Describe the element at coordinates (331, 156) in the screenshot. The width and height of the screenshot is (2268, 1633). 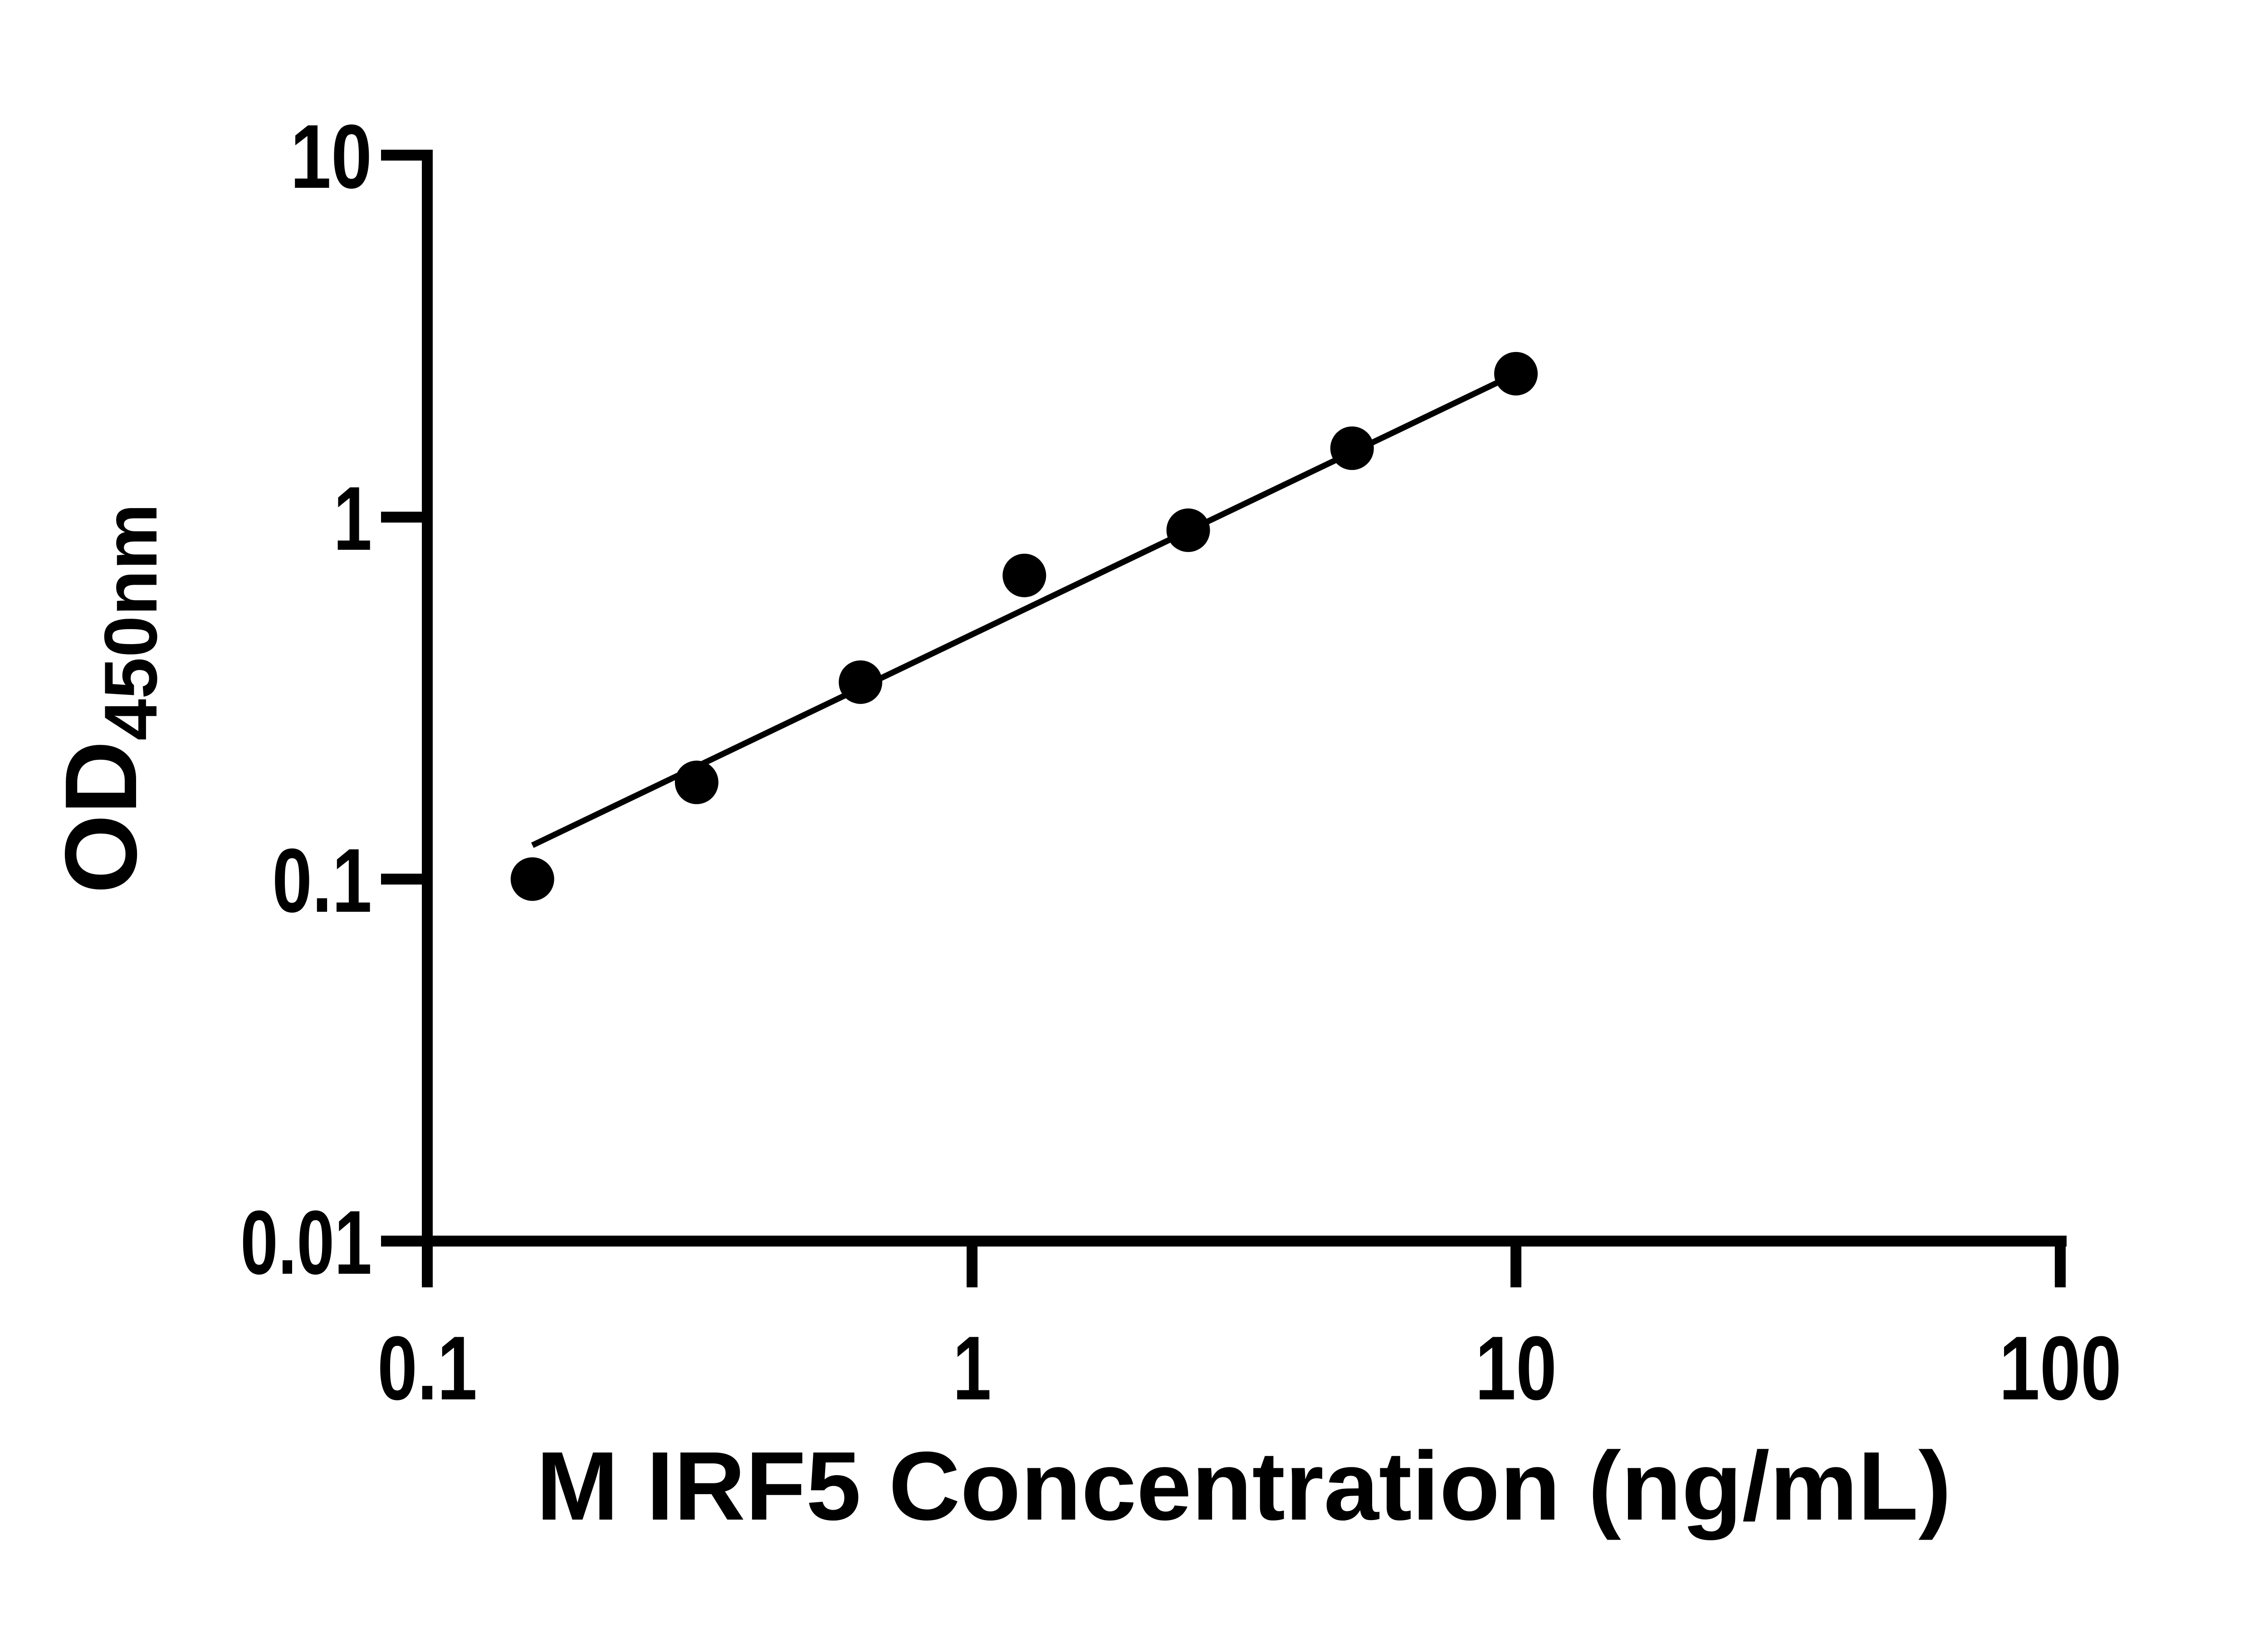
I see `y-tick-label-10: 10` at that location.